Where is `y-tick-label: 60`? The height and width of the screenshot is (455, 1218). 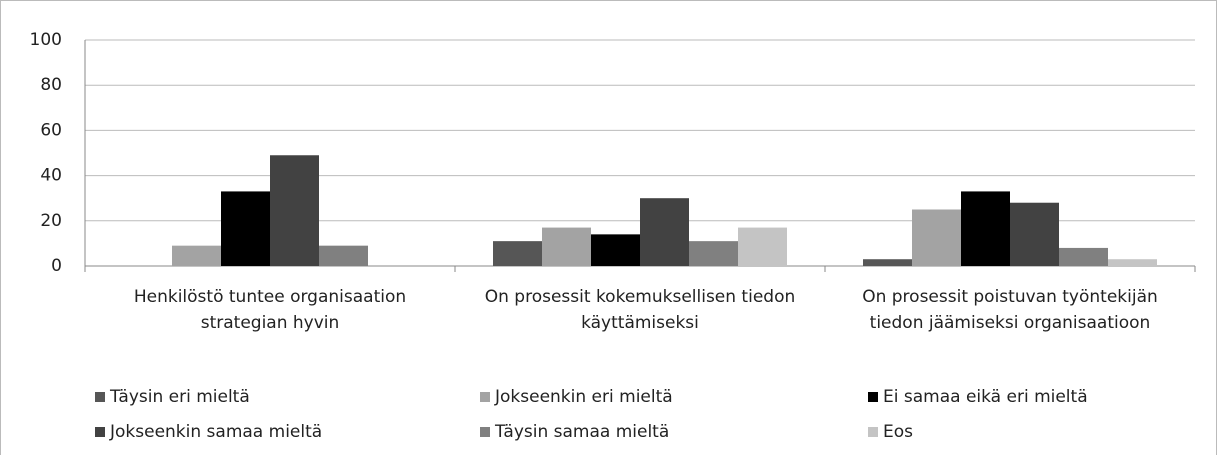
y-tick-label: 60 is located at coordinates (51, 130).